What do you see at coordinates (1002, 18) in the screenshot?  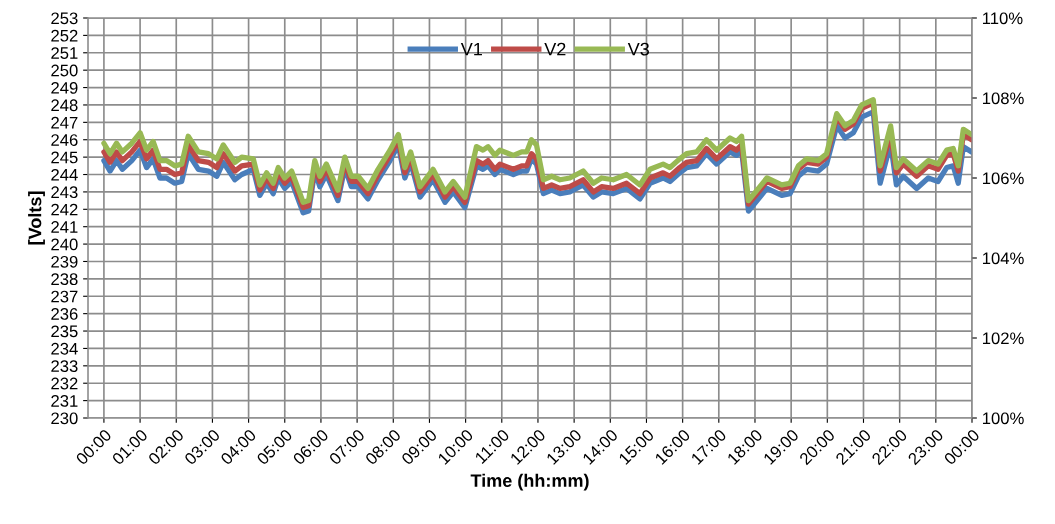 I see `y2-tick-label: 110%` at bounding box center [1002, 18].